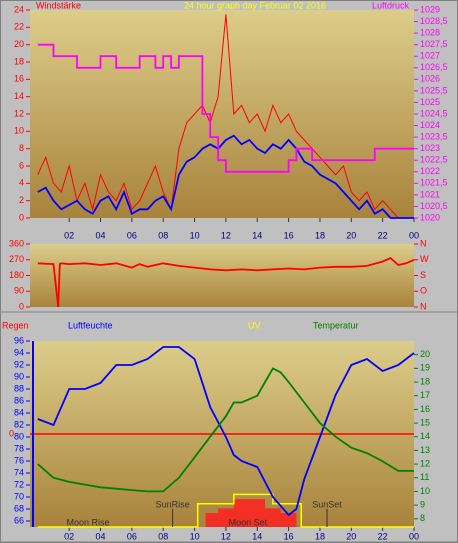 The image size is (458, 543). I want to click on chart-title: 24 hour graph day Februar 02 2016, so click(255, 5).